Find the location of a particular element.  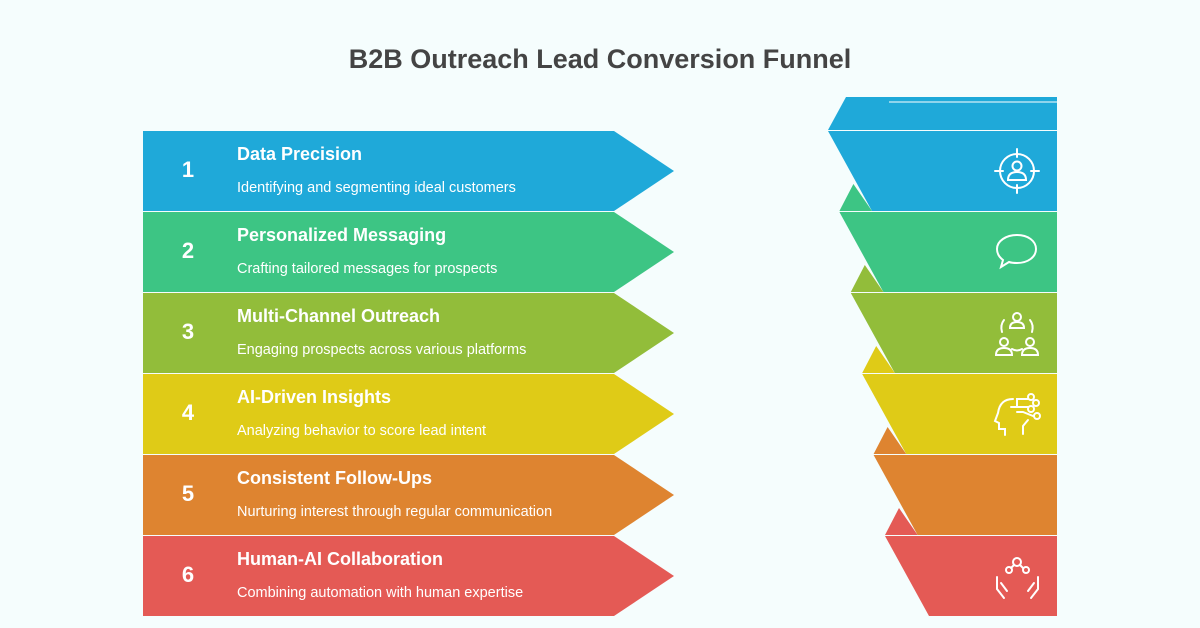

stage-number: 4 is located at coordinates (188, 412).